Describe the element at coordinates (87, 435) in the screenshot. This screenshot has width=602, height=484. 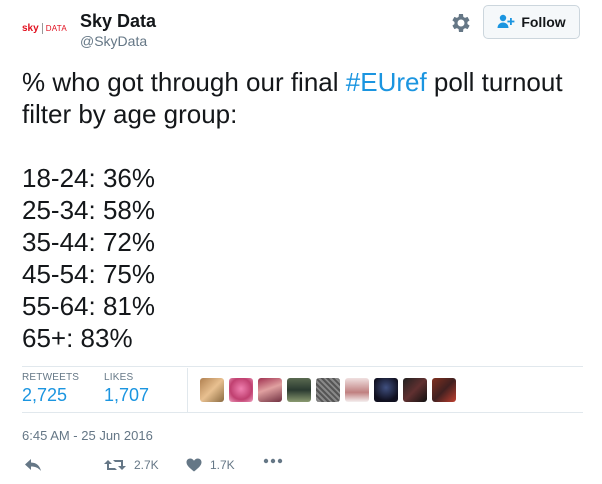
I see `tweet-timestamp: 6:45 AM - 25 Jun 2016` at that location.